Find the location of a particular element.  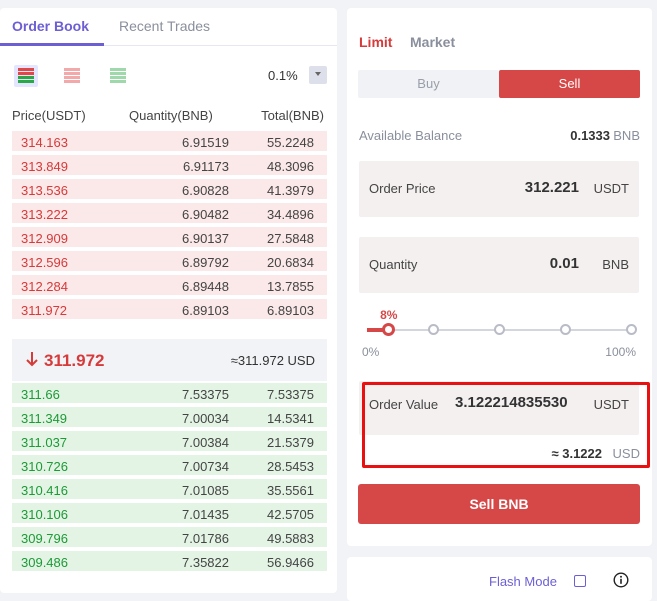

last-price-usd: ≈311.972 USD is located at coordinates (272, 360).